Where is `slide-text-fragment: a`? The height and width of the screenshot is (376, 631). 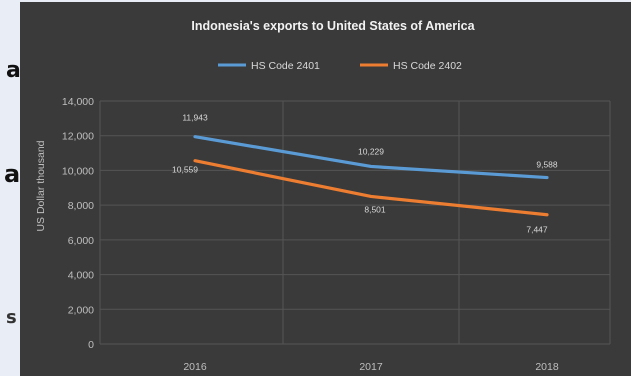 slide-text-fragment: a is located at coordinates (13, 70).